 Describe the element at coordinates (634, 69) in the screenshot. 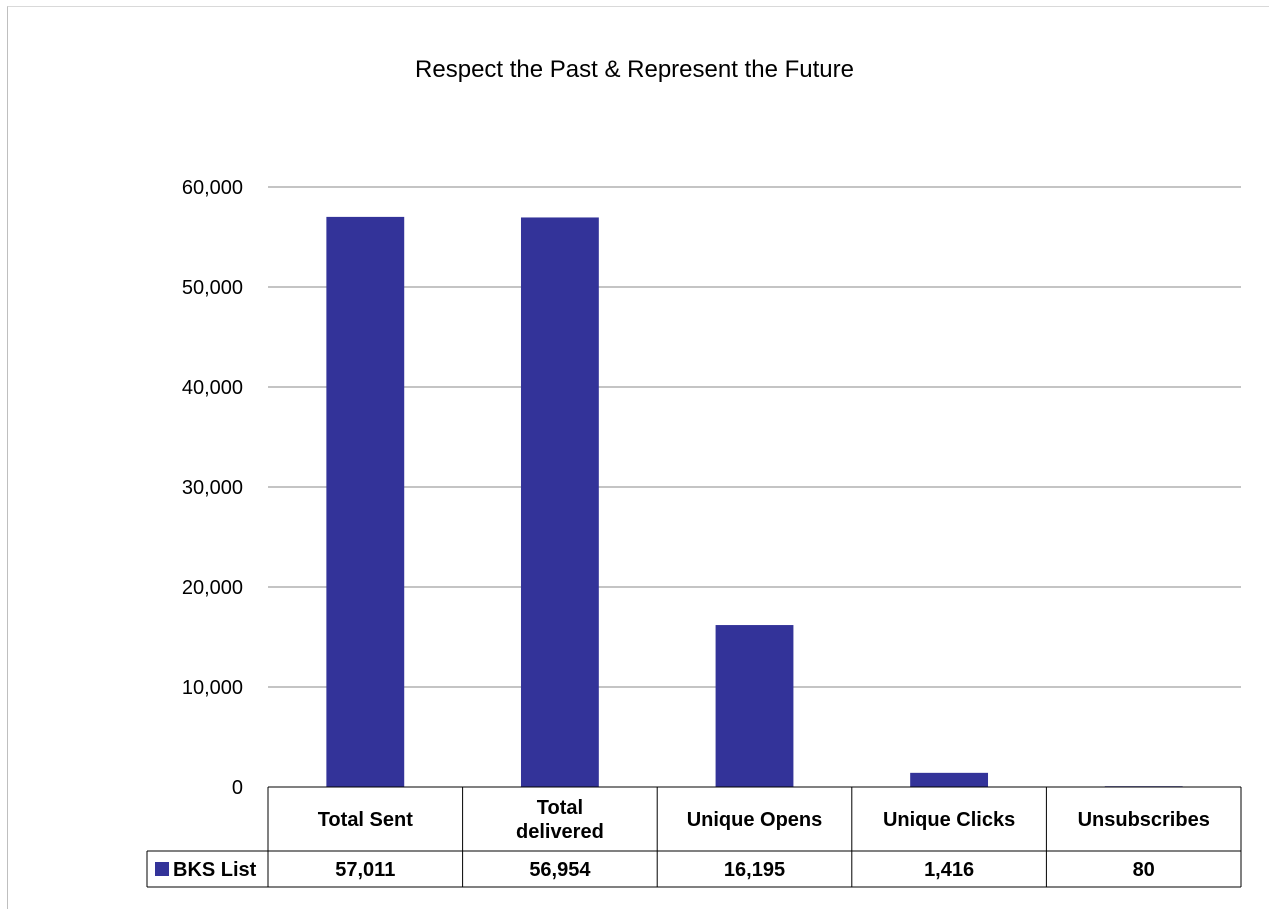

I see `chart-title: Respect the Past & Represent the Future` at that location.